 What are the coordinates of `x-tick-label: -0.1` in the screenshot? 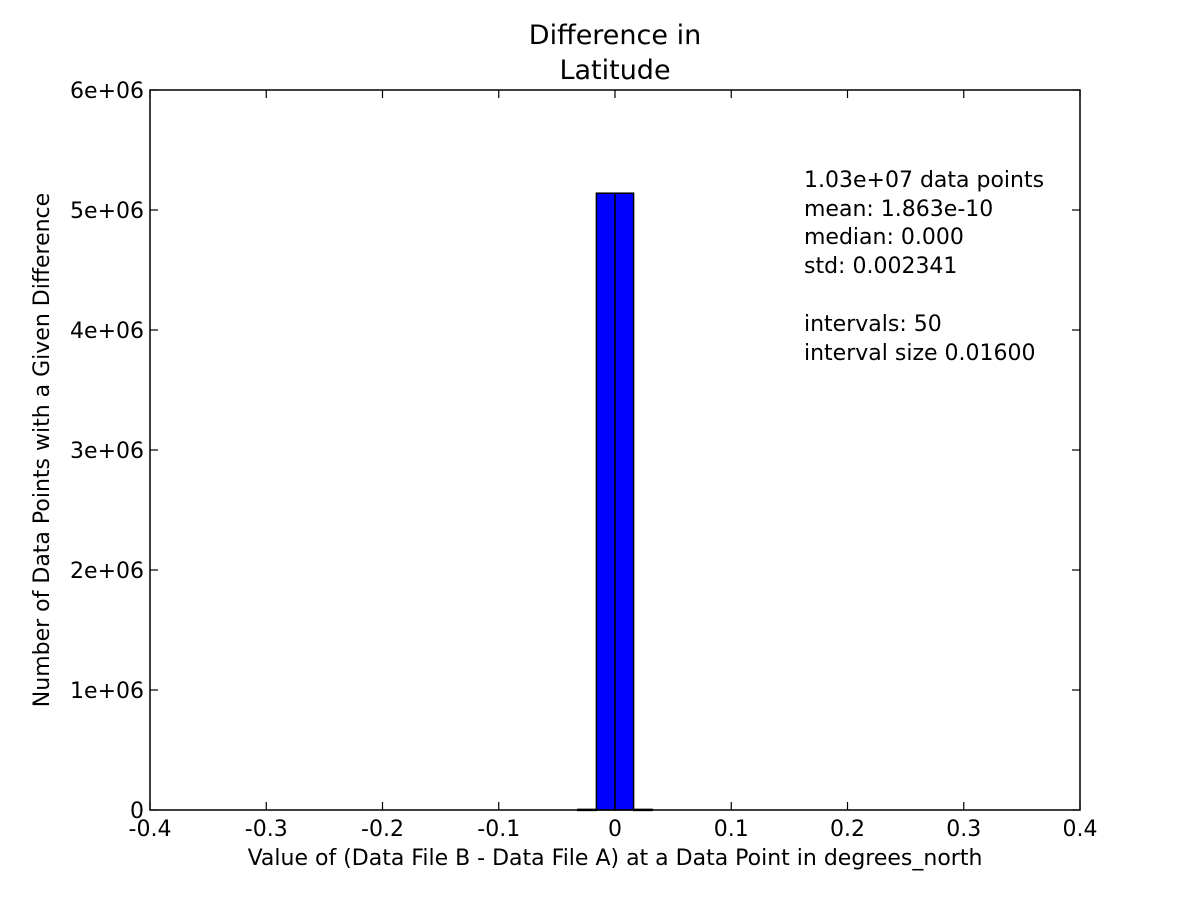 It's located at (498, 829).